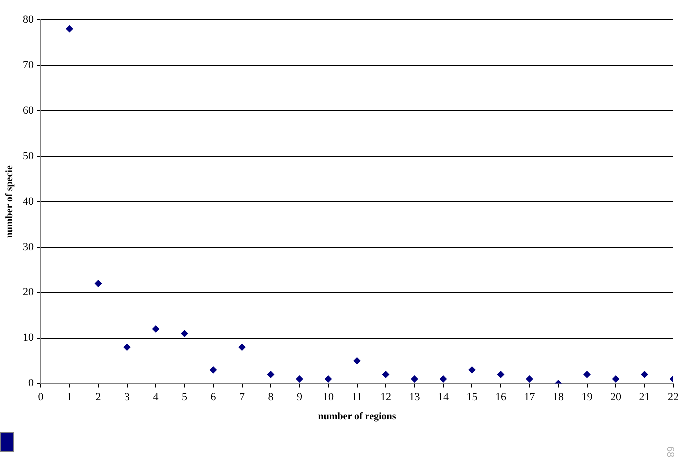  I want to click on y-tick-label: 60, so click(28, 110).